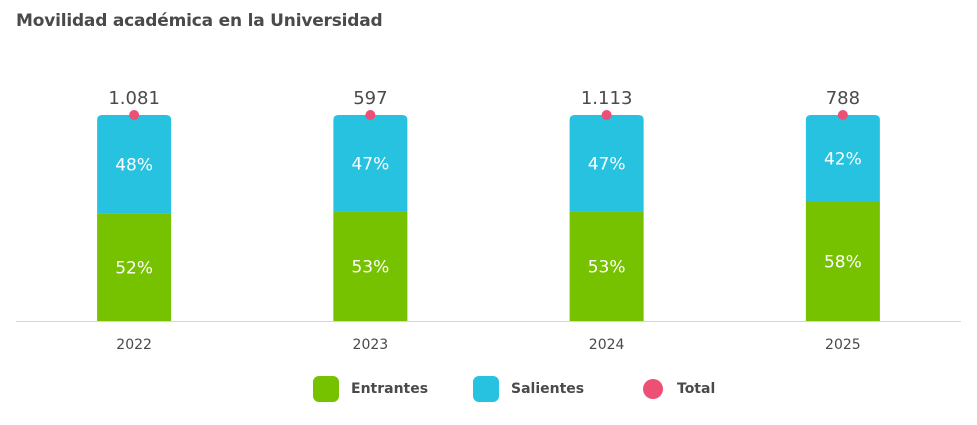 The image size is (977, 425). Describe the element at coordinates (606, 115) in the screenshot. I see `total-point-2024` at that location.